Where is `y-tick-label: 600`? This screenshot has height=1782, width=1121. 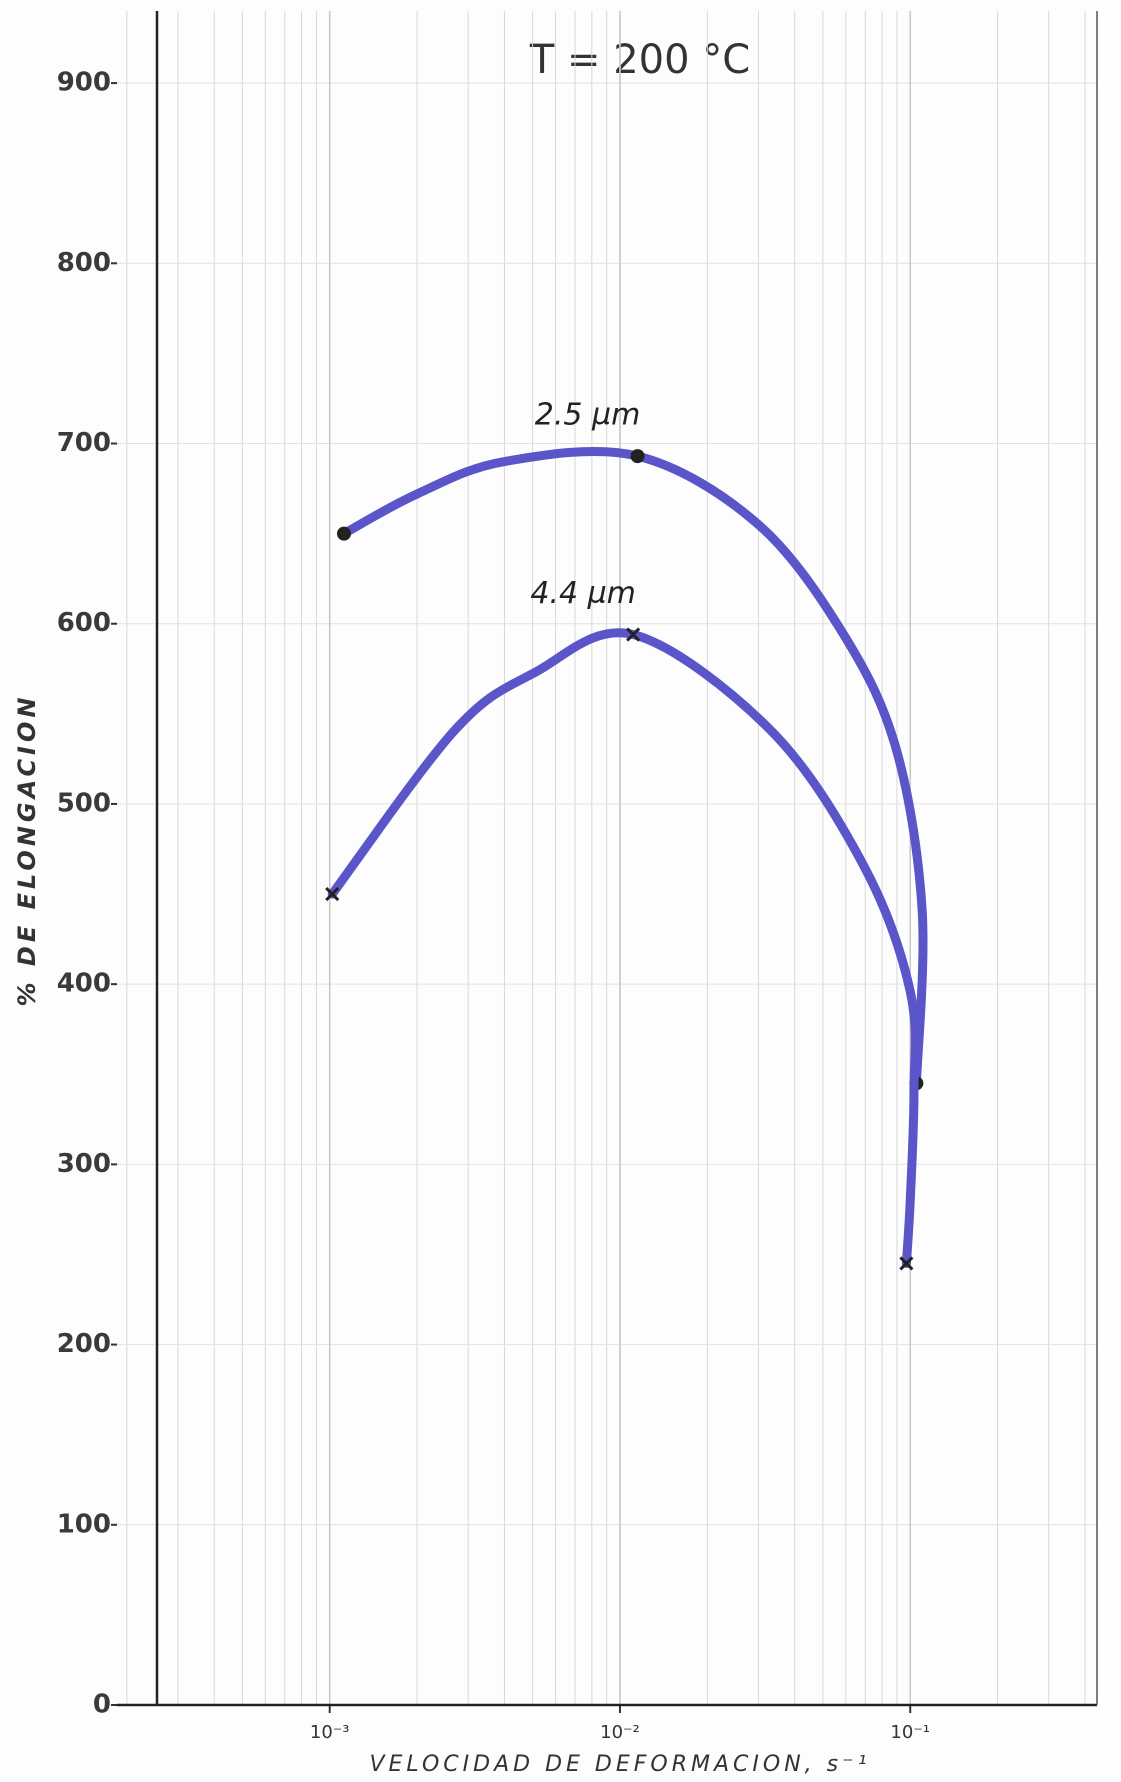
y-tick-label: 600 is located at coordinates (84, 623).